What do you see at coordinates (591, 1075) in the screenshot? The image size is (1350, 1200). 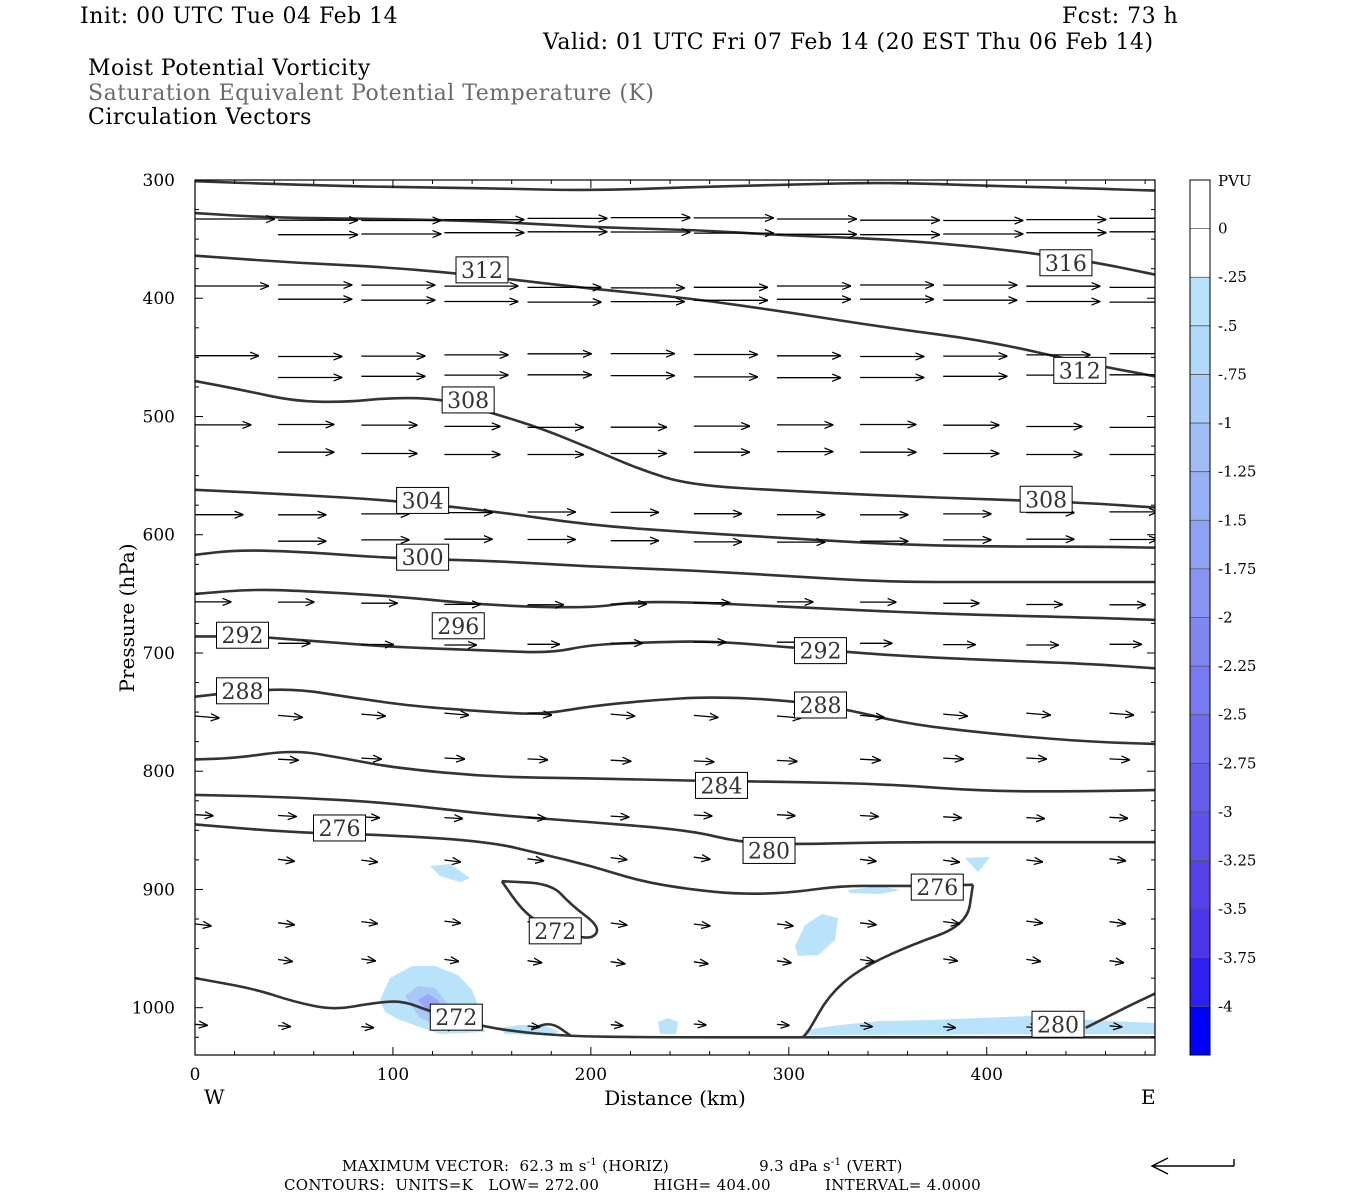 I see `x-tick-label: 200` at bounding box center [591, 1075].